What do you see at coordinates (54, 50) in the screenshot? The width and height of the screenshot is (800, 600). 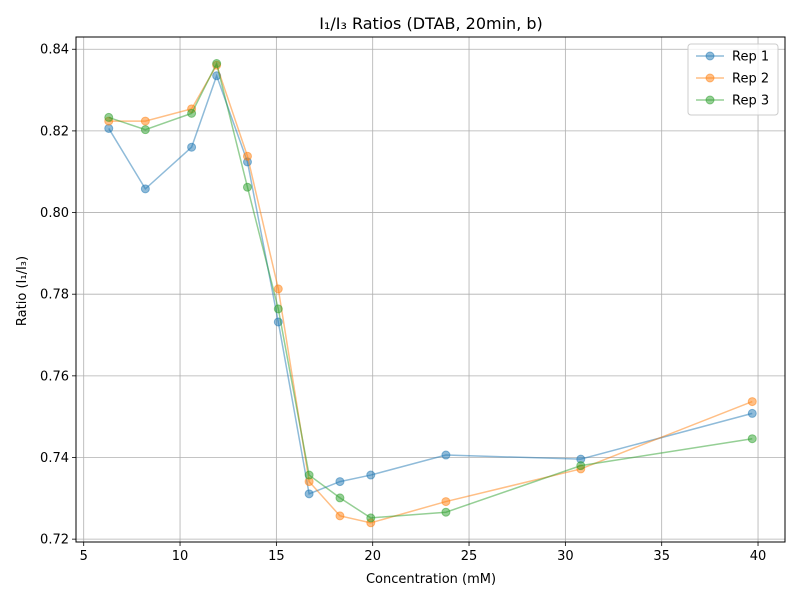 I see `y-tick-label: 0.84` at bounding box center [54, 50].